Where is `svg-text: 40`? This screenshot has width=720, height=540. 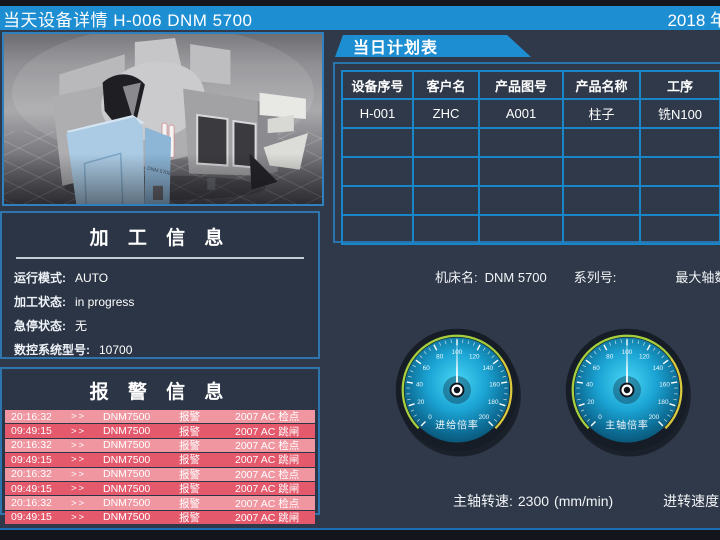
svg-text: 40 is located at coordinates (420, 384).